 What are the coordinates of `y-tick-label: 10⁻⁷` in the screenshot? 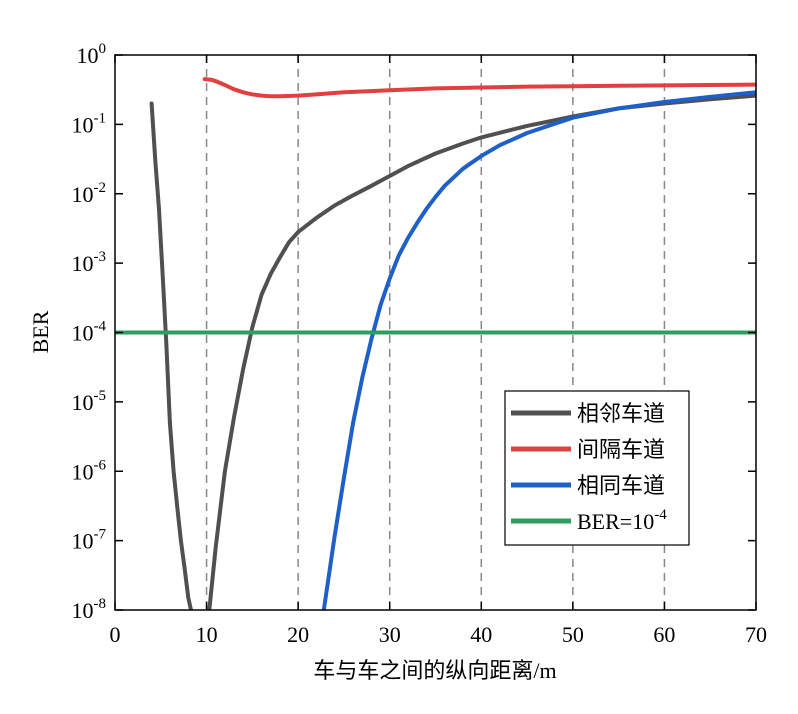 It's located at (89, 540).